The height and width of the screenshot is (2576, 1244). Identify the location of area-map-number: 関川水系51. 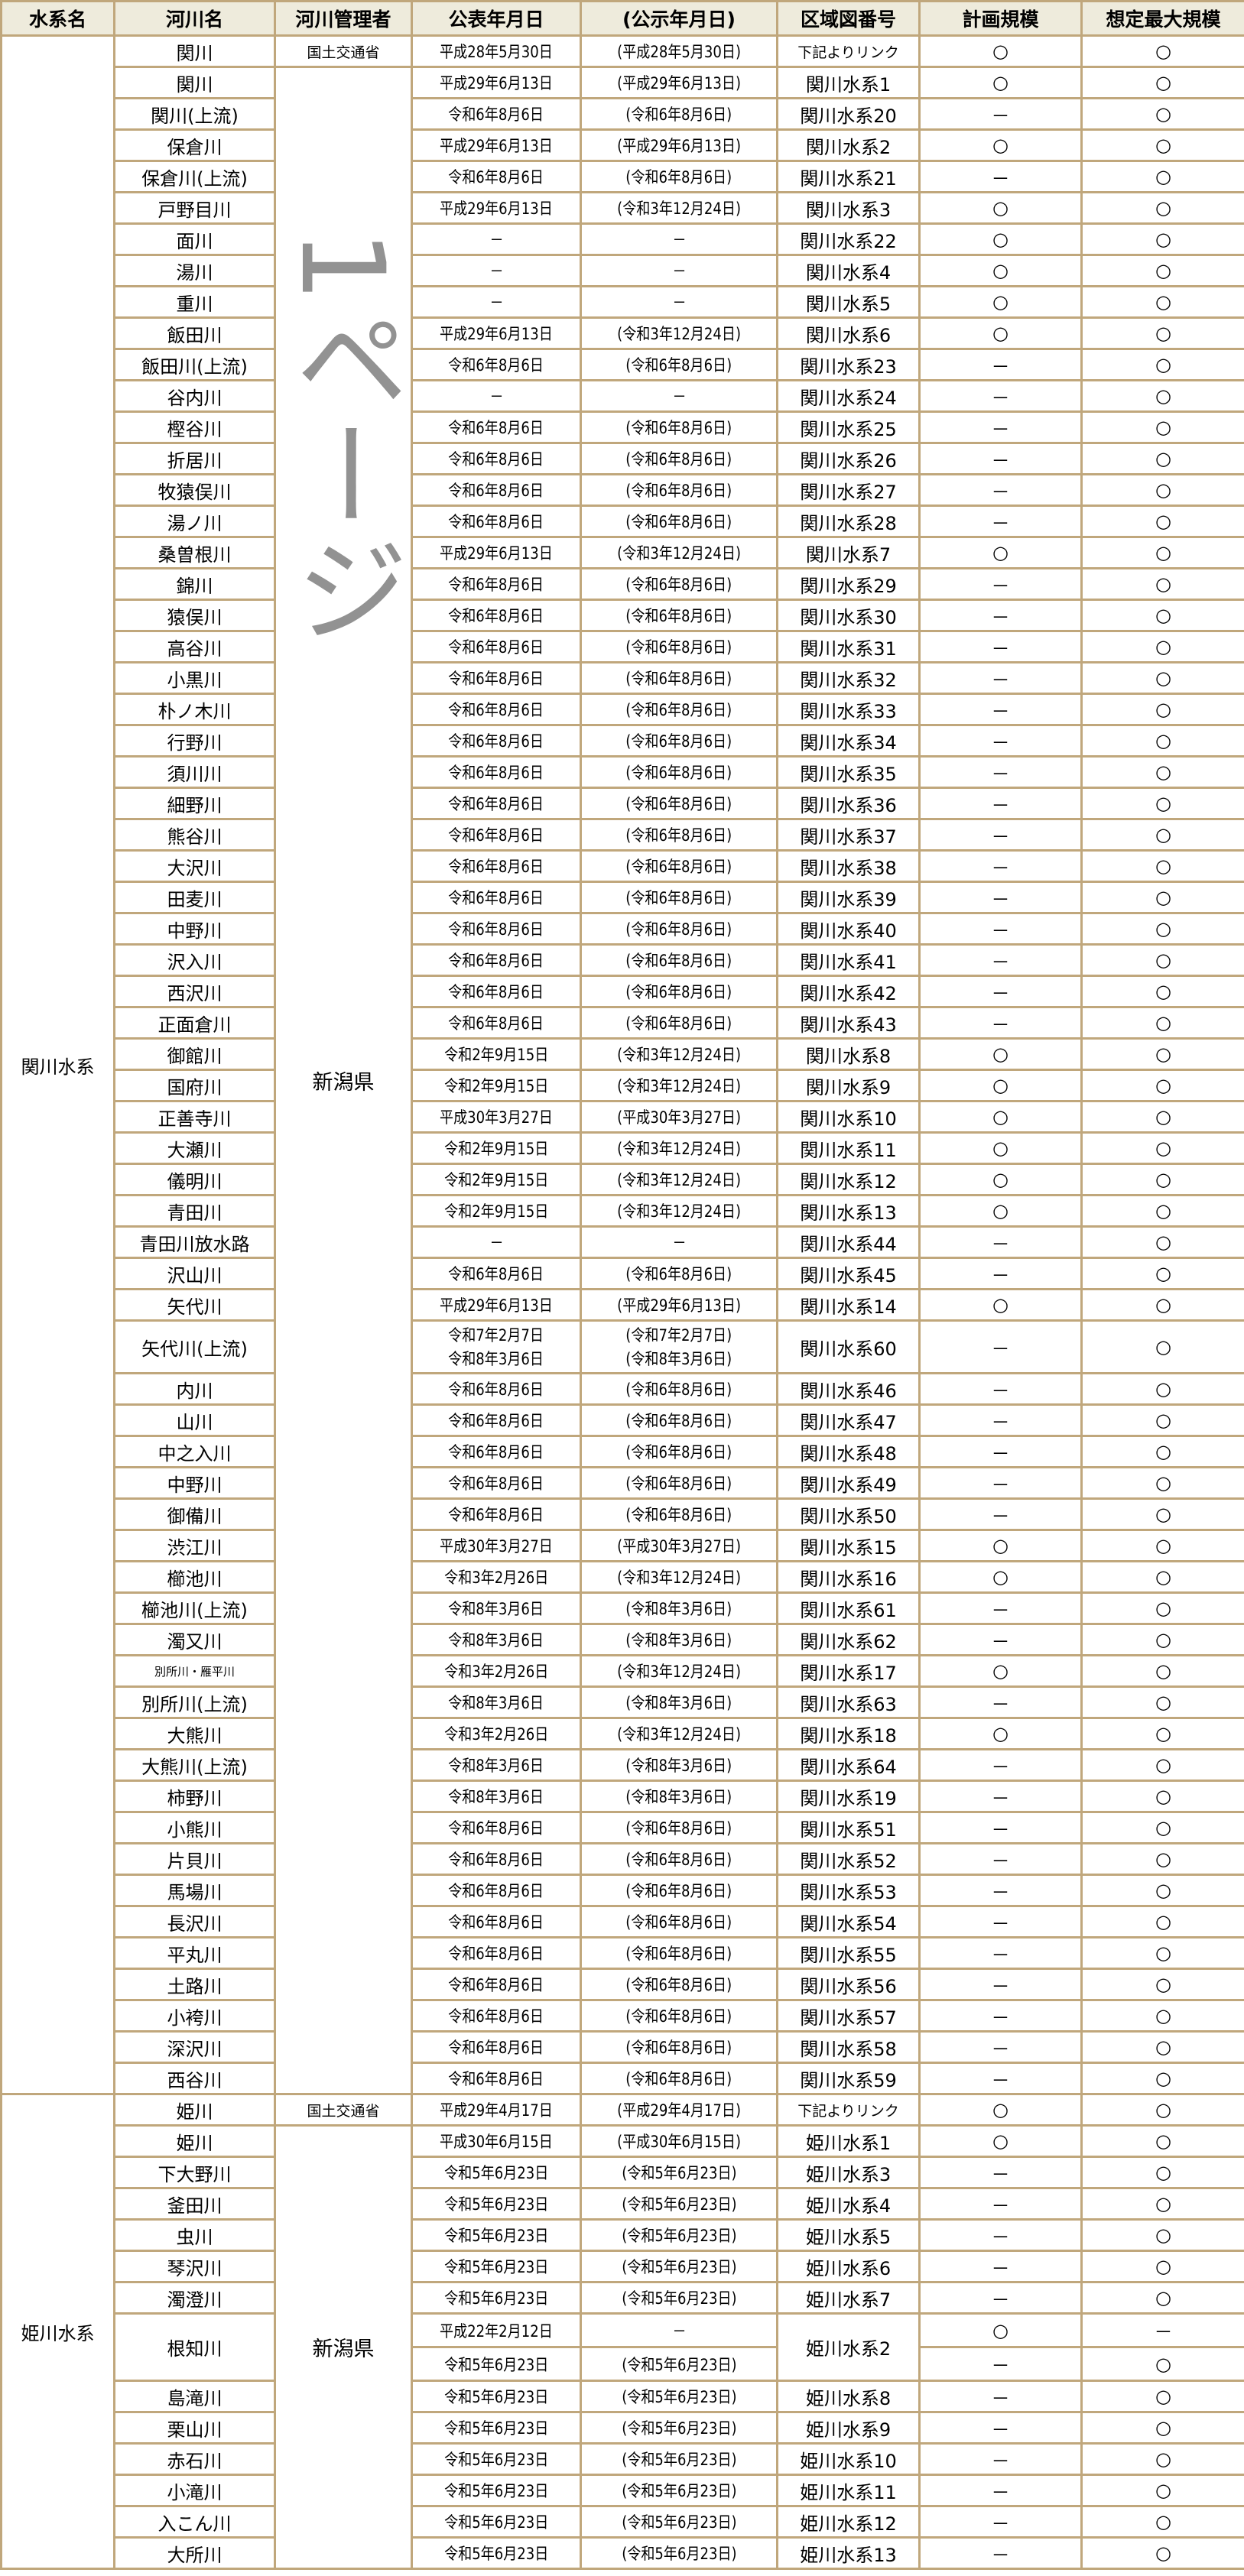
(849, 1827).